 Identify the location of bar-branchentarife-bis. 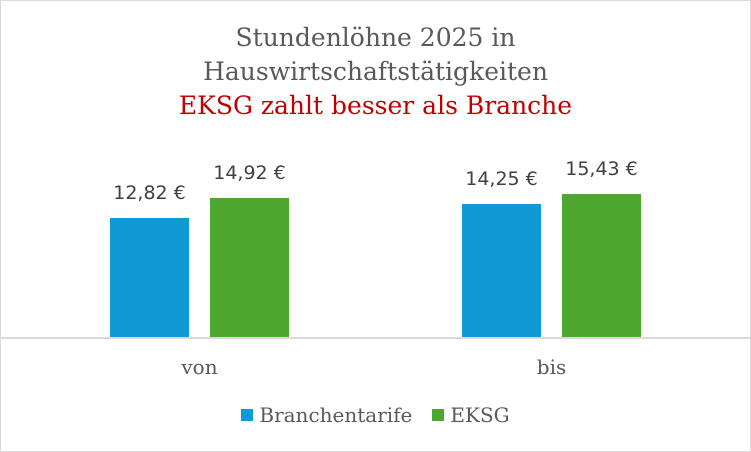
(501, 270).